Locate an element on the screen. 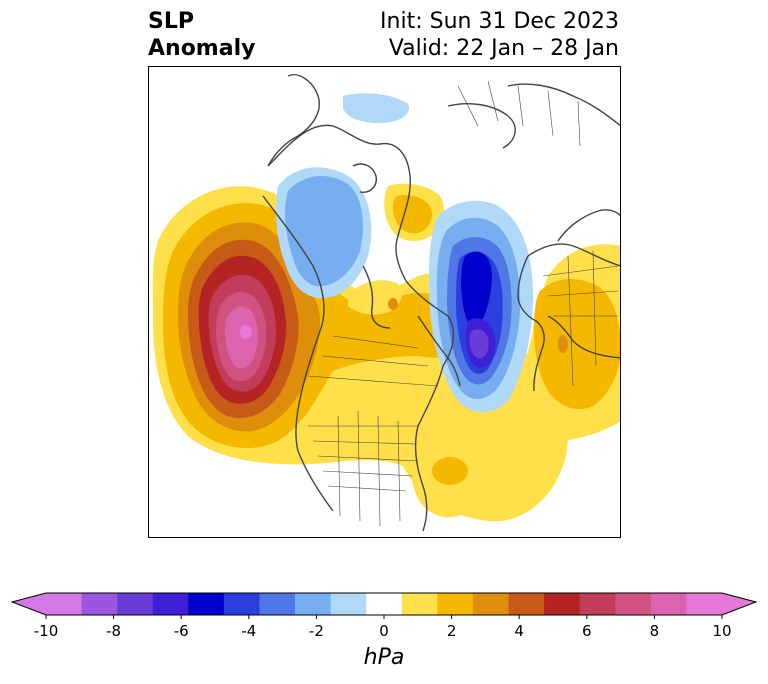  colorbar-tick-label: 0 is located at coordinates (384, 631).